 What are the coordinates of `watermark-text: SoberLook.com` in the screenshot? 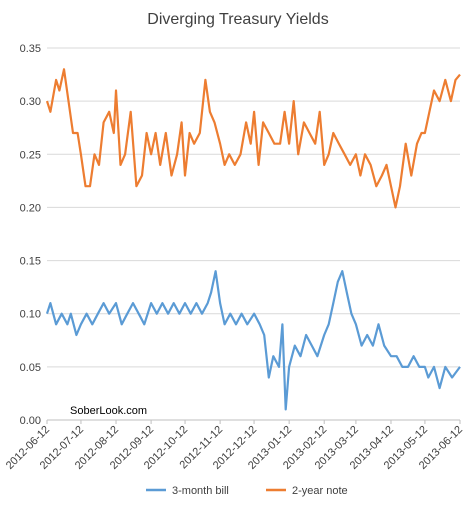 It's located at (108, 411).